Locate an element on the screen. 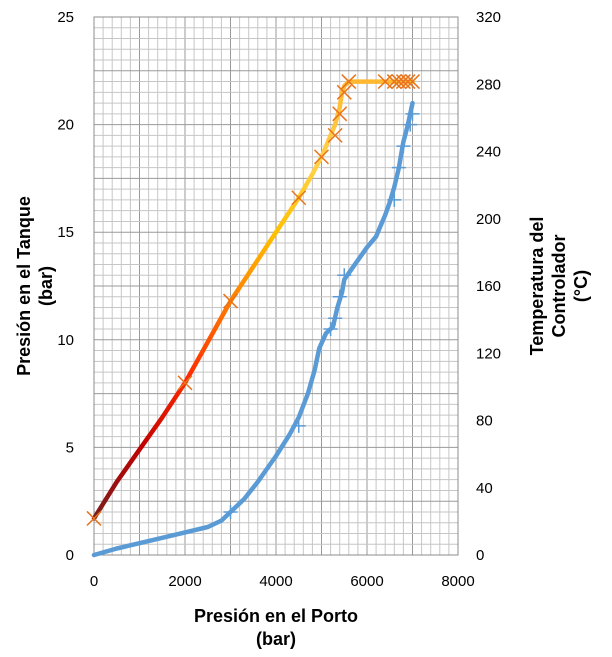 This screenshot has height=657, width=612. y2-tick-label: 240 is located at coordinates (488, 152).